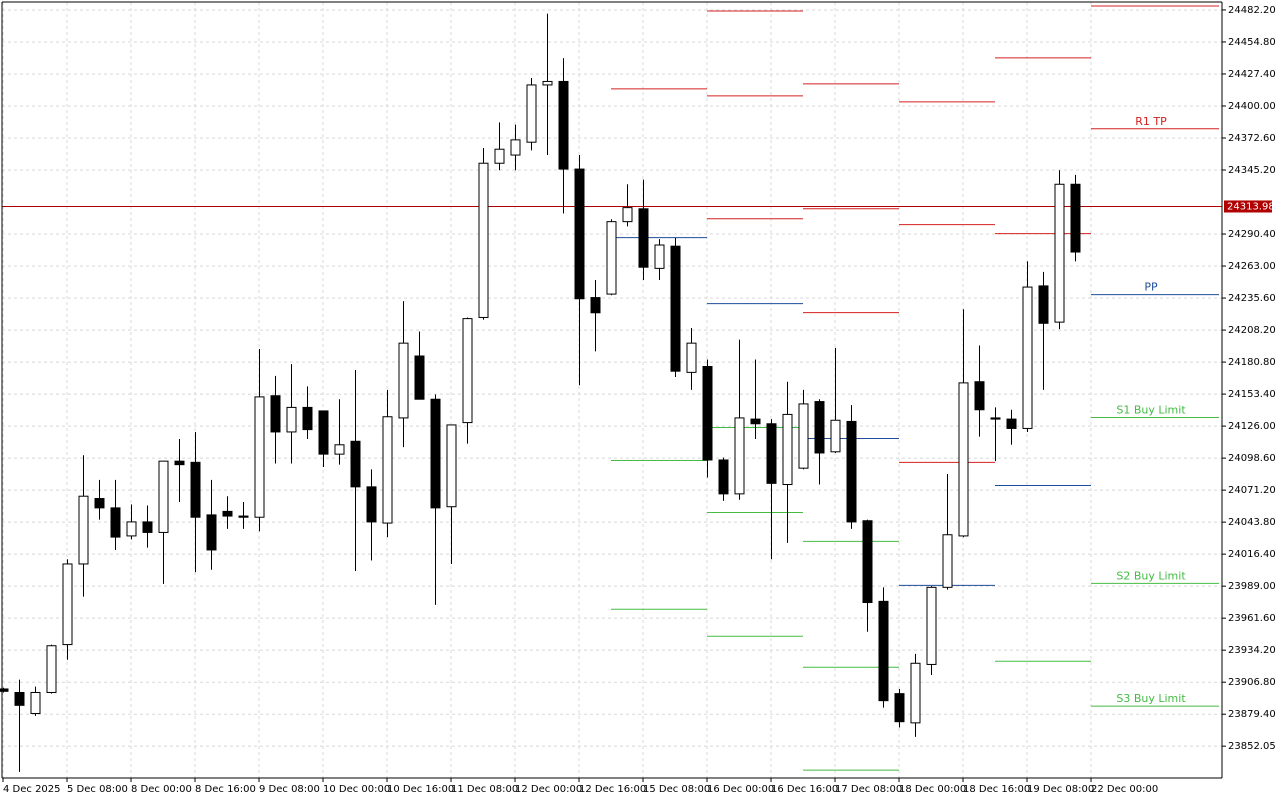 The width and height of the screenshot is (1280, 800). I want to click on y-tick-label: 24153.40, so click(1252, 394).